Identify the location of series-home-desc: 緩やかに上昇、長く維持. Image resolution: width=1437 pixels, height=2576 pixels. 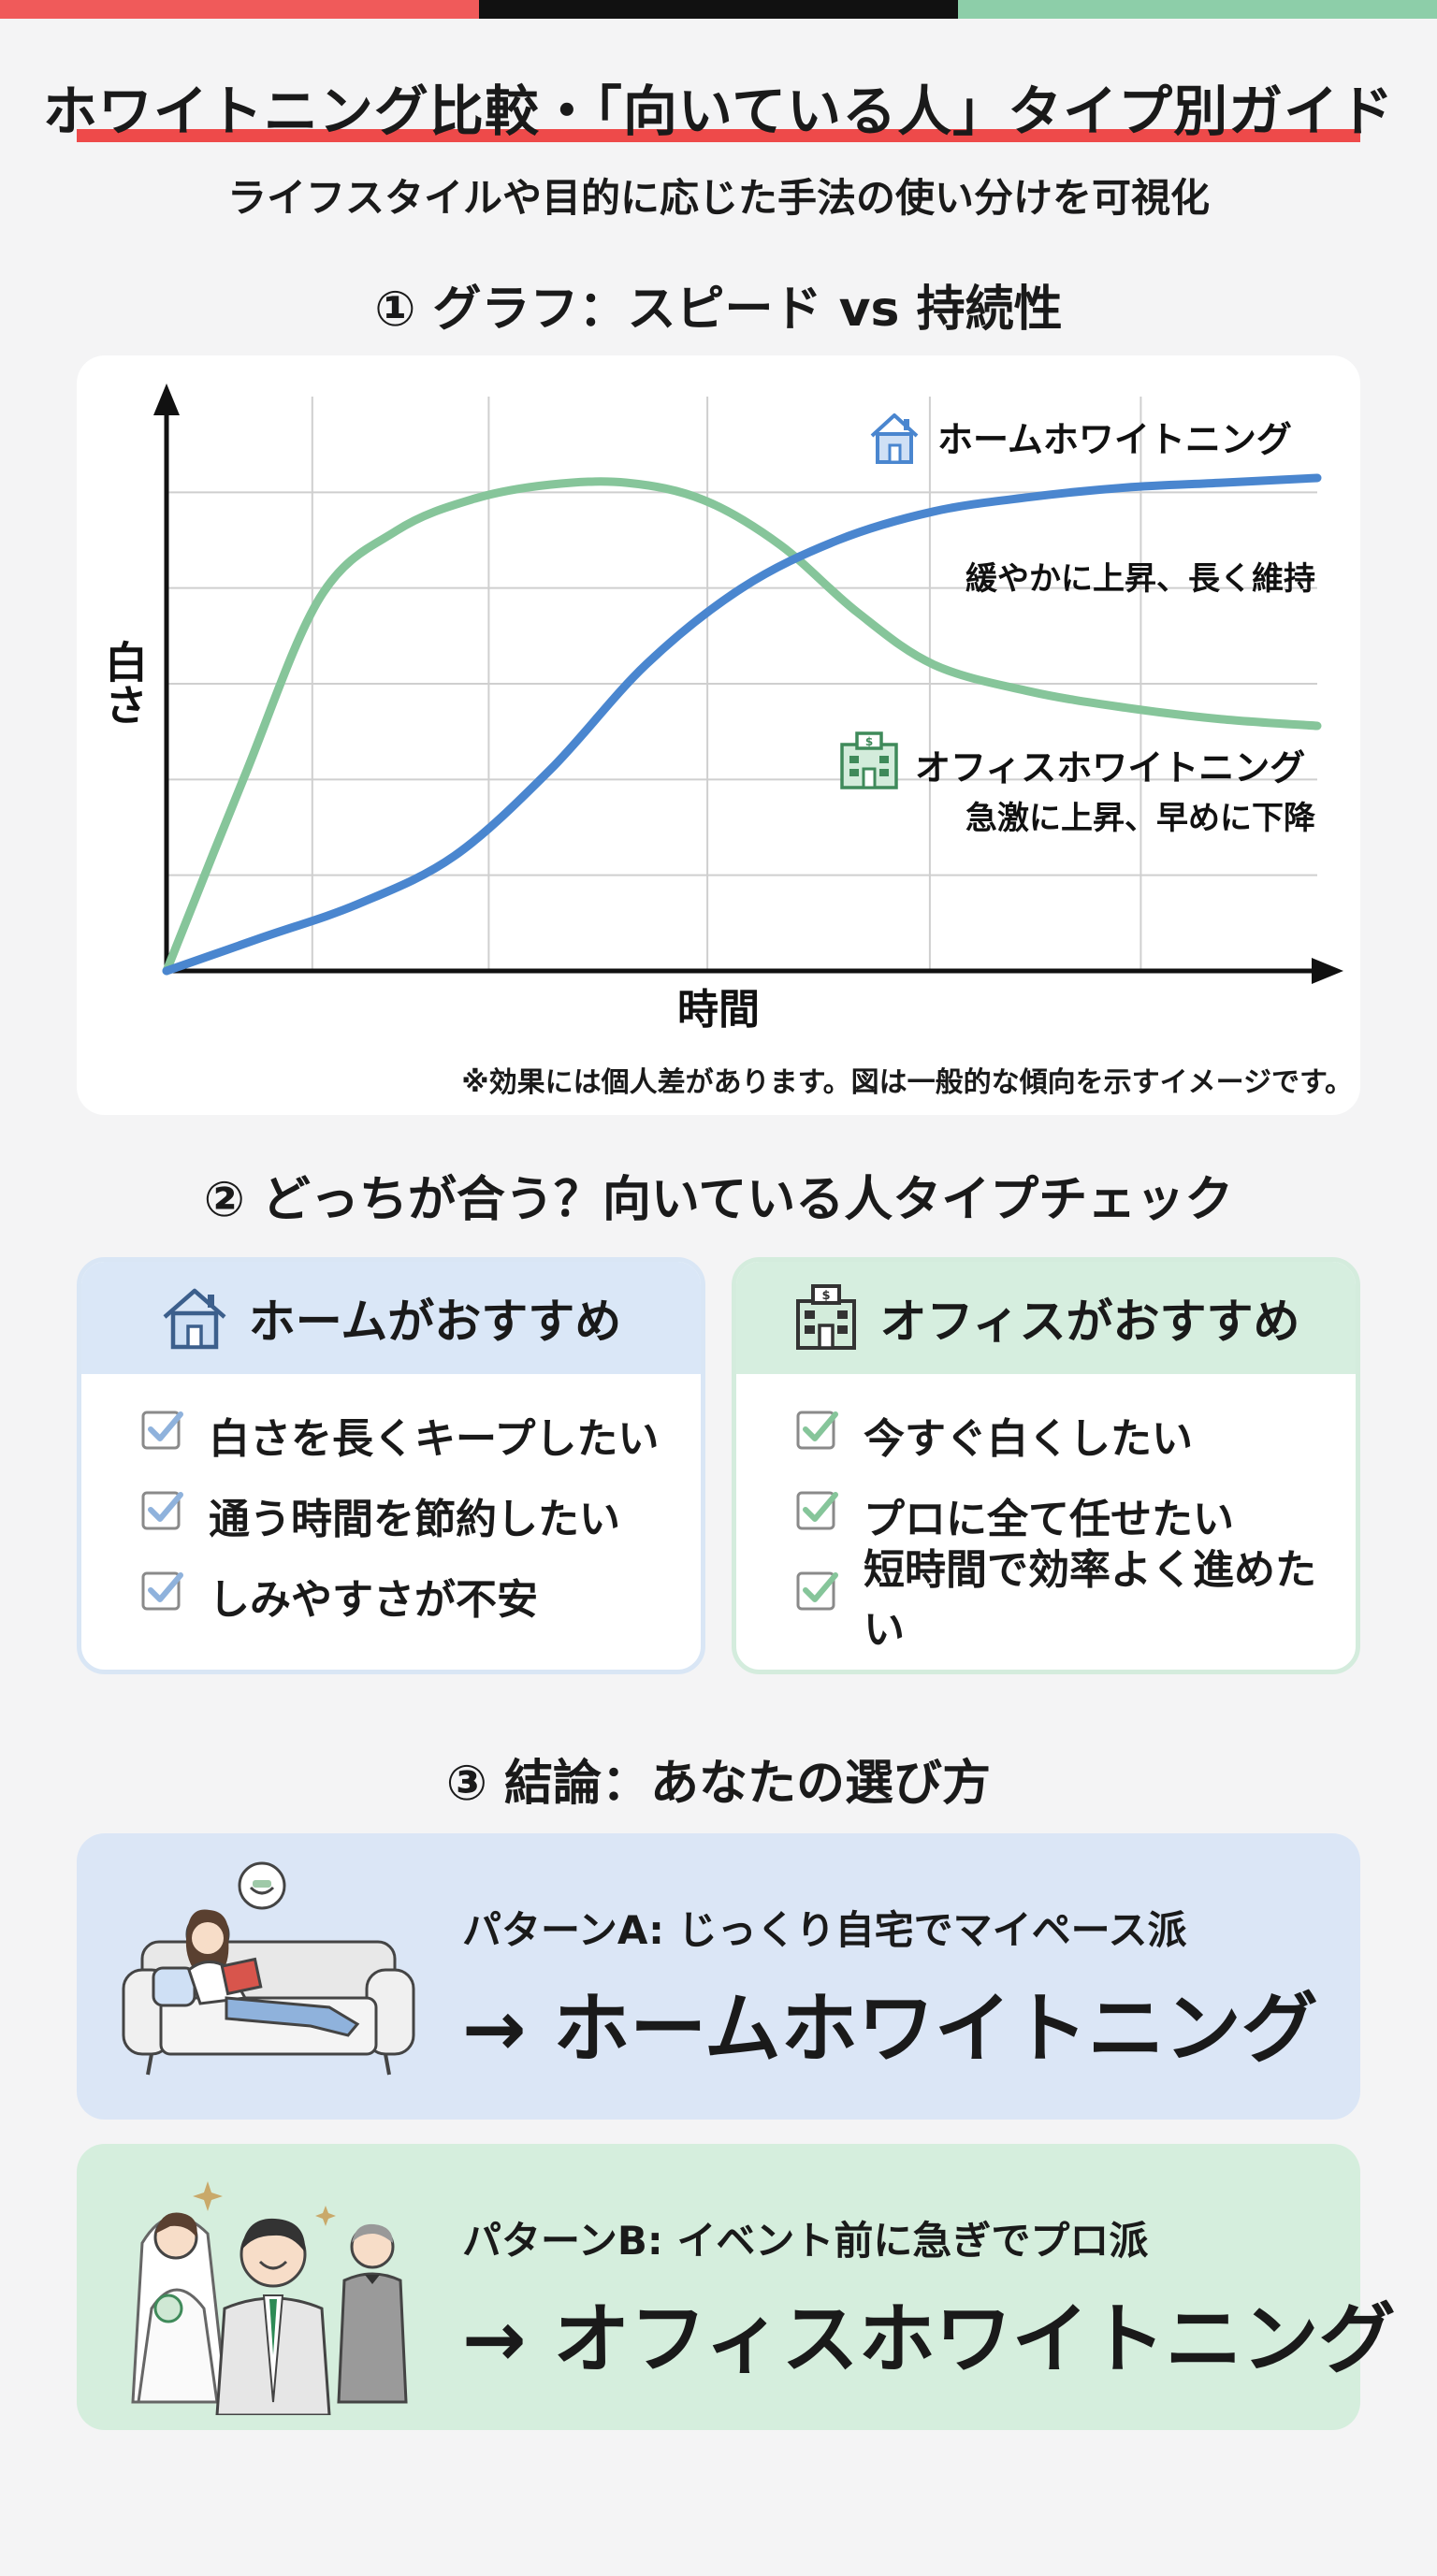
(1140, 579).